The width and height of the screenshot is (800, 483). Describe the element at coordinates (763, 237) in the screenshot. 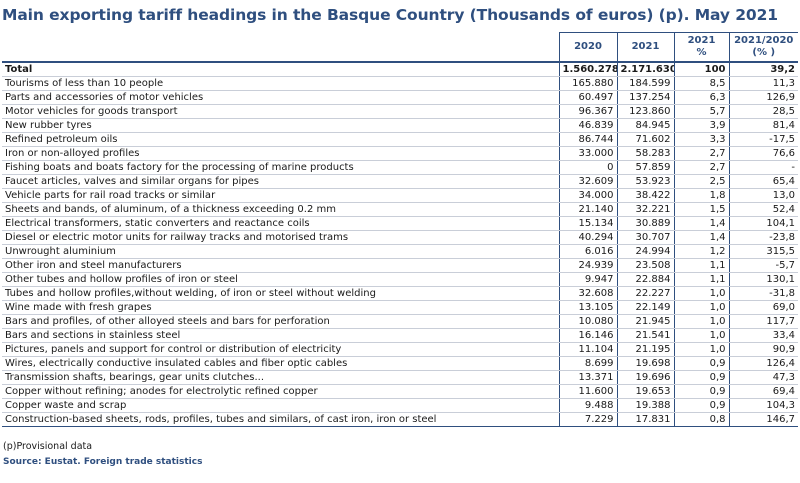

I see `change-2021-2020: -23,8` at that location.